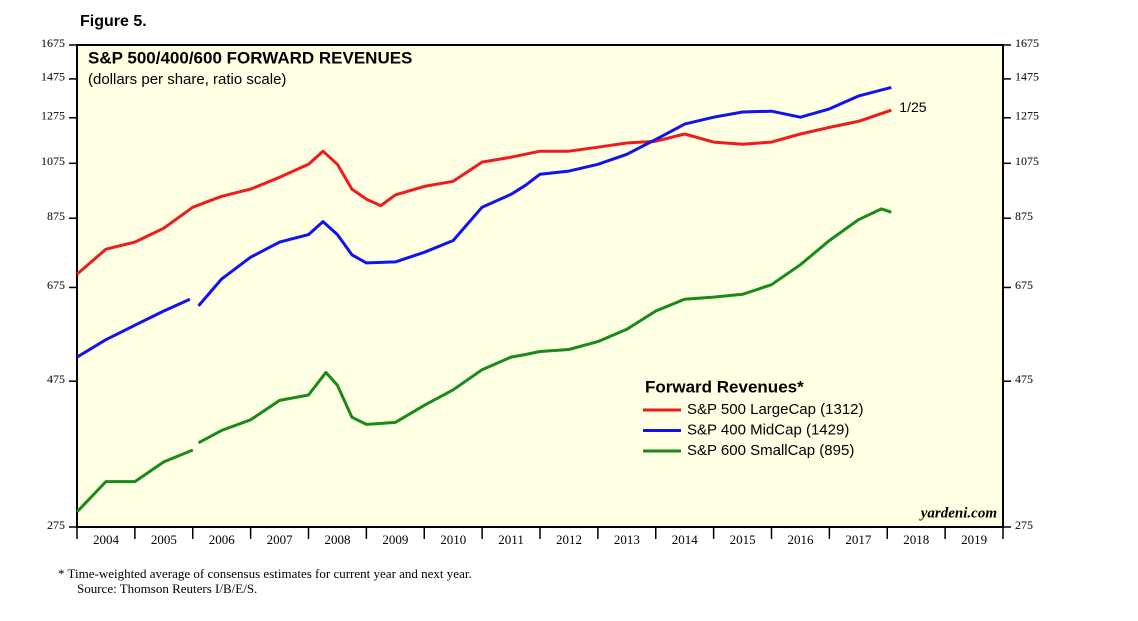  I want to click on legend-label: S&P 600 SmallCap (895), so click(770, 450).